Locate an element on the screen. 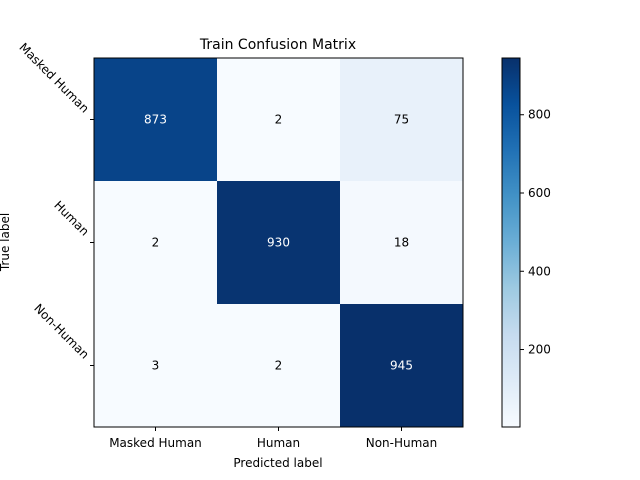  x-axis-label: Predicted label is located at coordinates (277, 463).